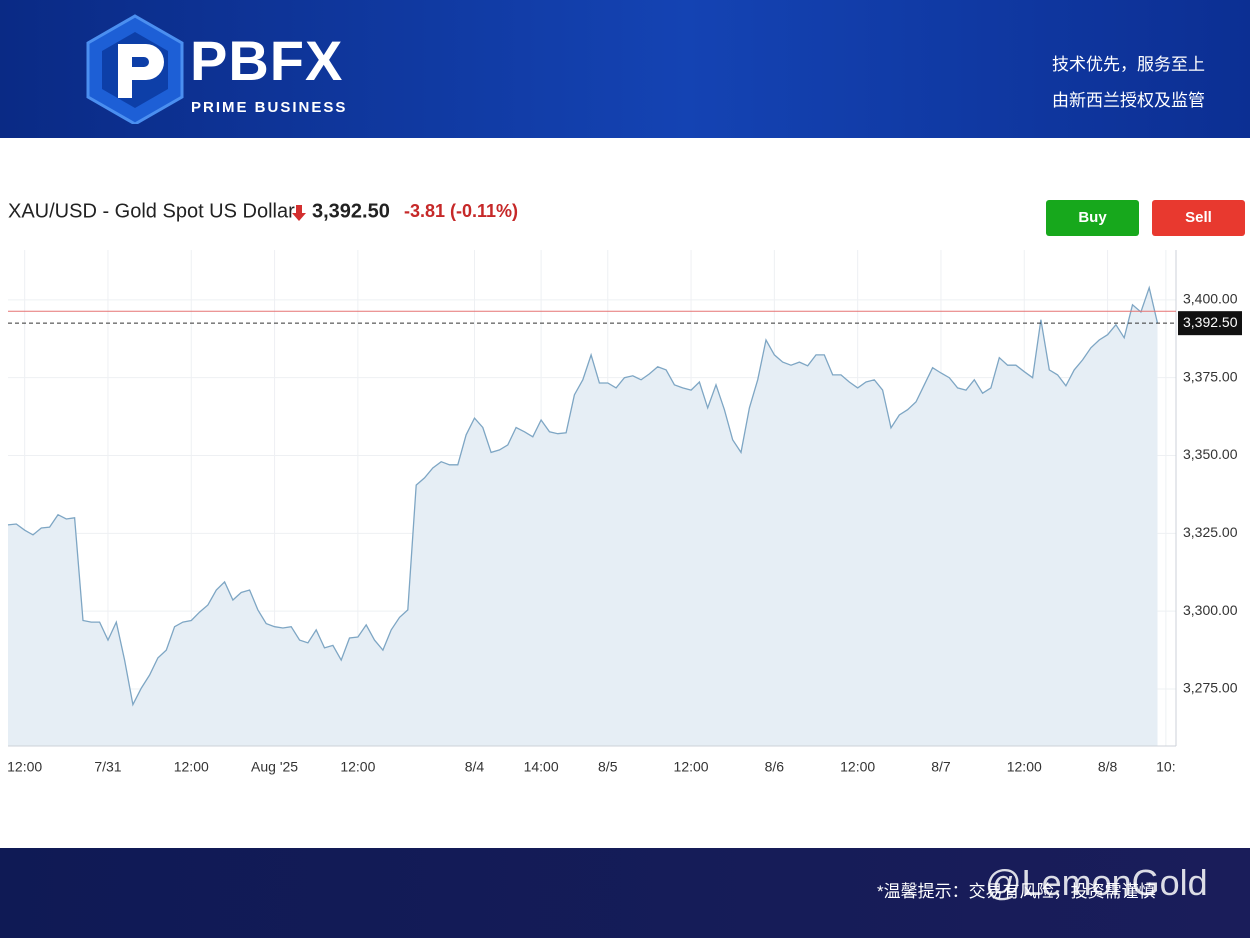 The width and height of the screenshot is (1250, 938). What do you see at coordinates (1108, 767) in the screenshot?
I see `x-tick-label: 8/8` at bounding box center [1108, 767].